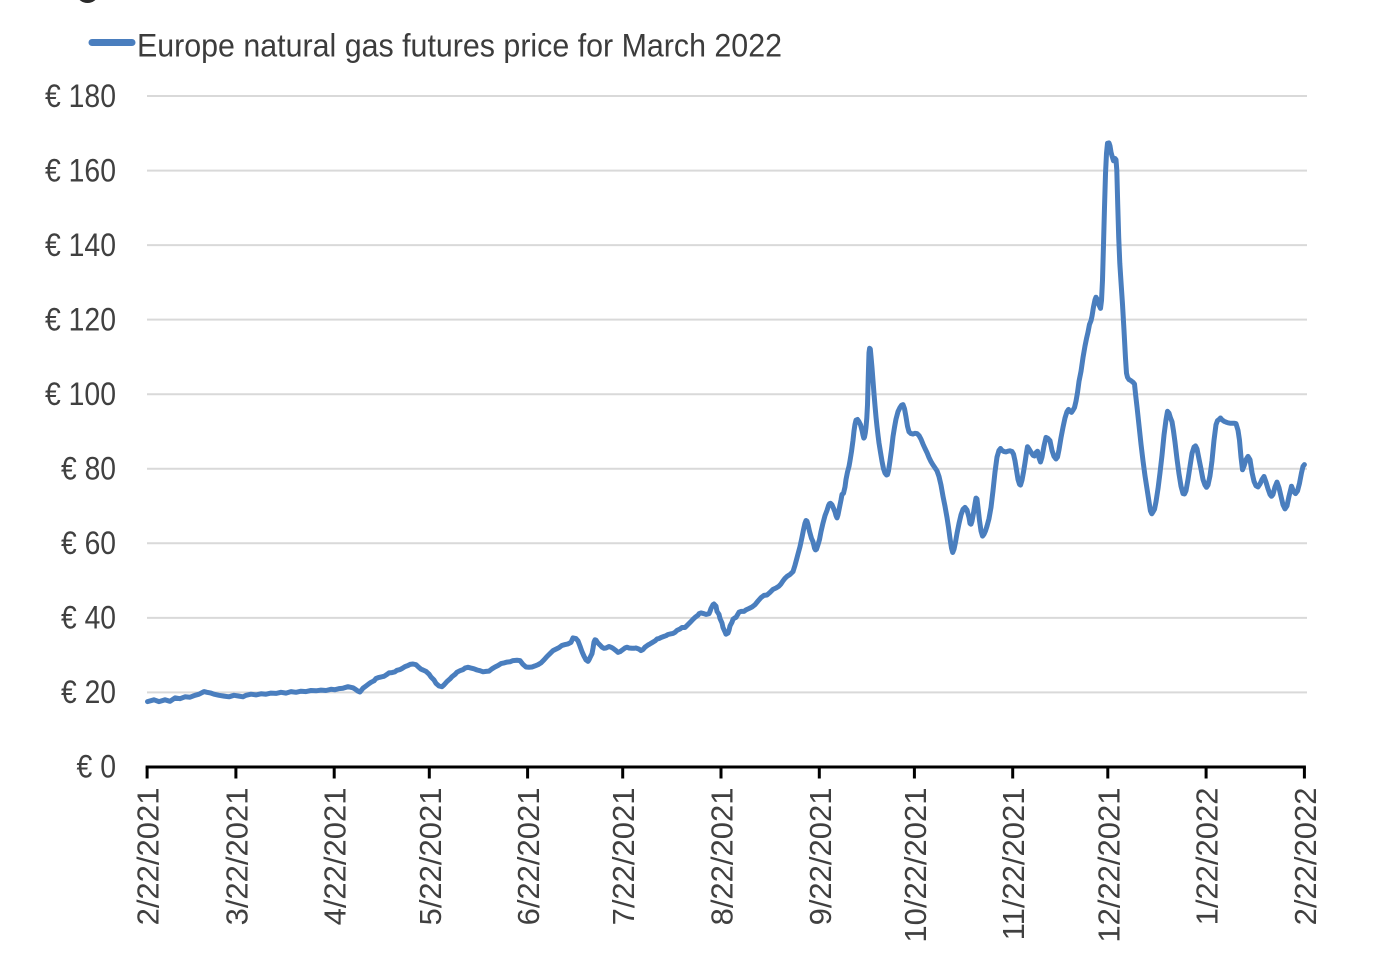 Image resolution: width=1374 pixels, height=960 pixels. Describe the element at coordinates (820, 857) in the screenshot. I see `svg-text: 9/22/2021` at that location.